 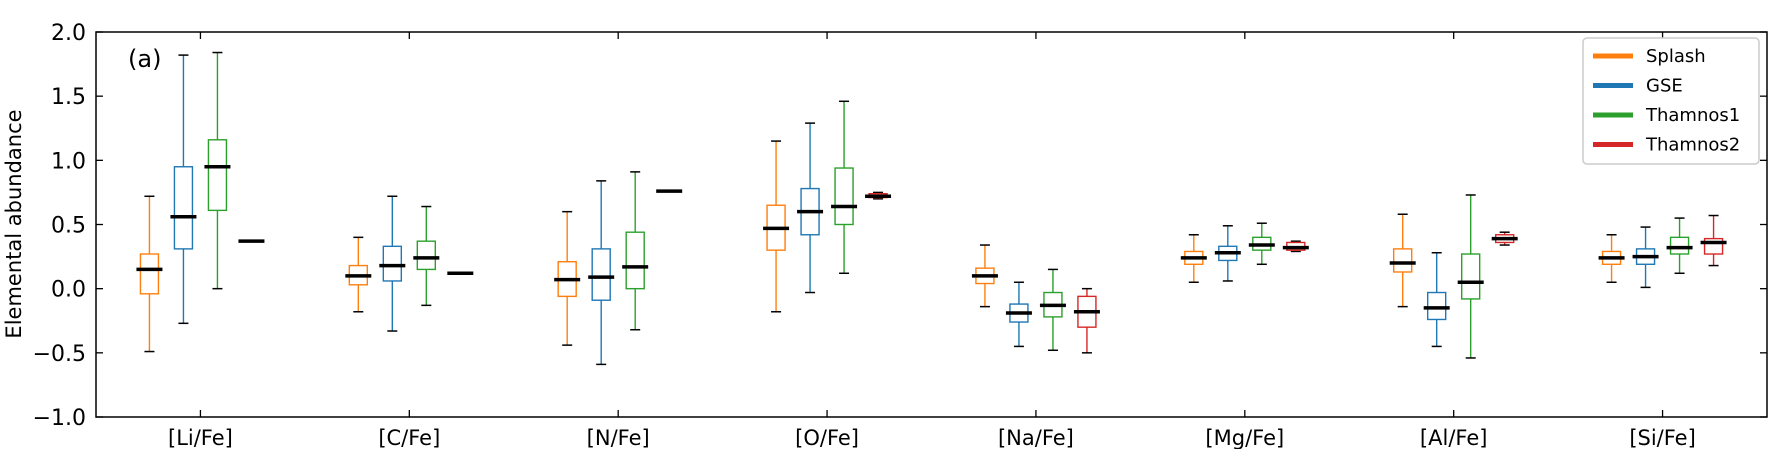 I want to click on y-tick-label: −1.0, so click(x=59, y=418).